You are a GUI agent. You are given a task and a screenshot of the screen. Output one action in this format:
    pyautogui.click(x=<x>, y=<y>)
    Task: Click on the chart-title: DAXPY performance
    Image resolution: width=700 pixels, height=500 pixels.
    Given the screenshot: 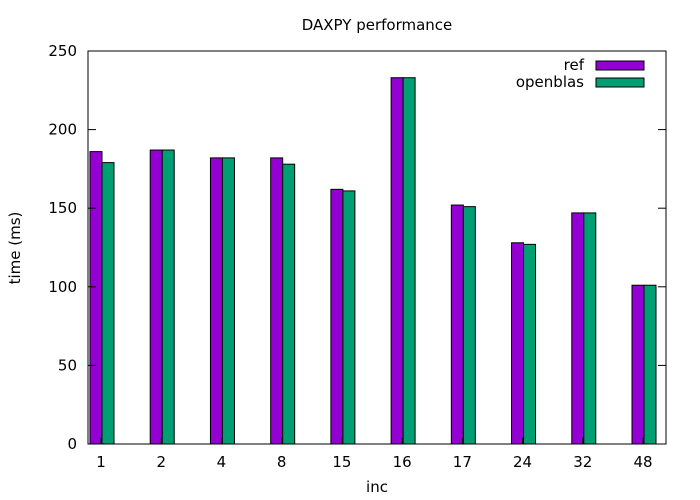 What is the action you would take?
    pyautogui.click(x=377, y=25)
    